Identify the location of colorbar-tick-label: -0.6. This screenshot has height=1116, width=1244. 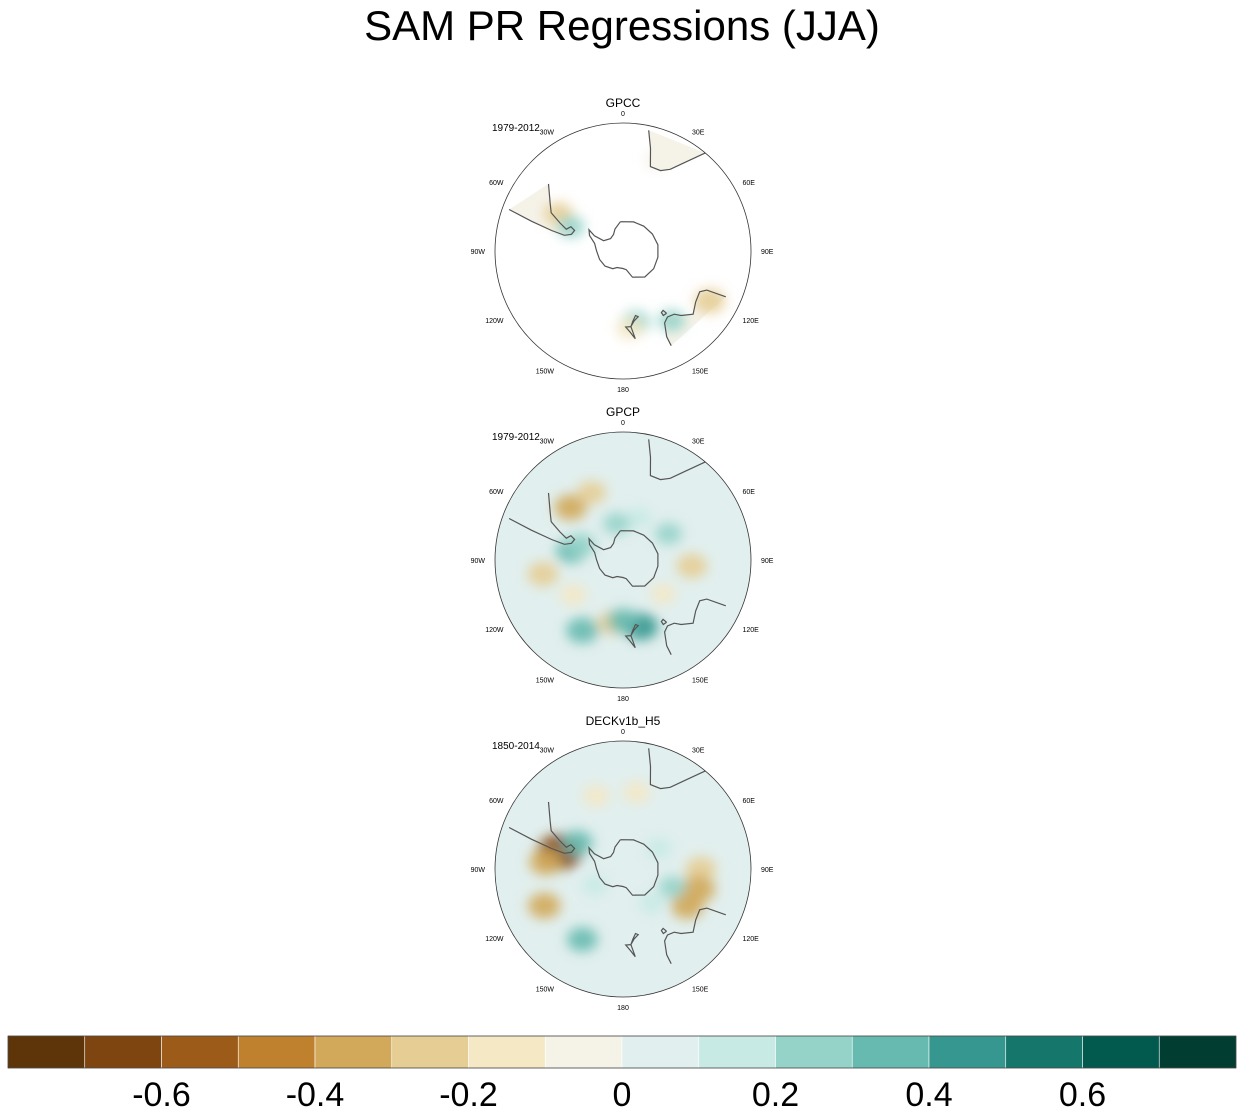
(161, 1095).